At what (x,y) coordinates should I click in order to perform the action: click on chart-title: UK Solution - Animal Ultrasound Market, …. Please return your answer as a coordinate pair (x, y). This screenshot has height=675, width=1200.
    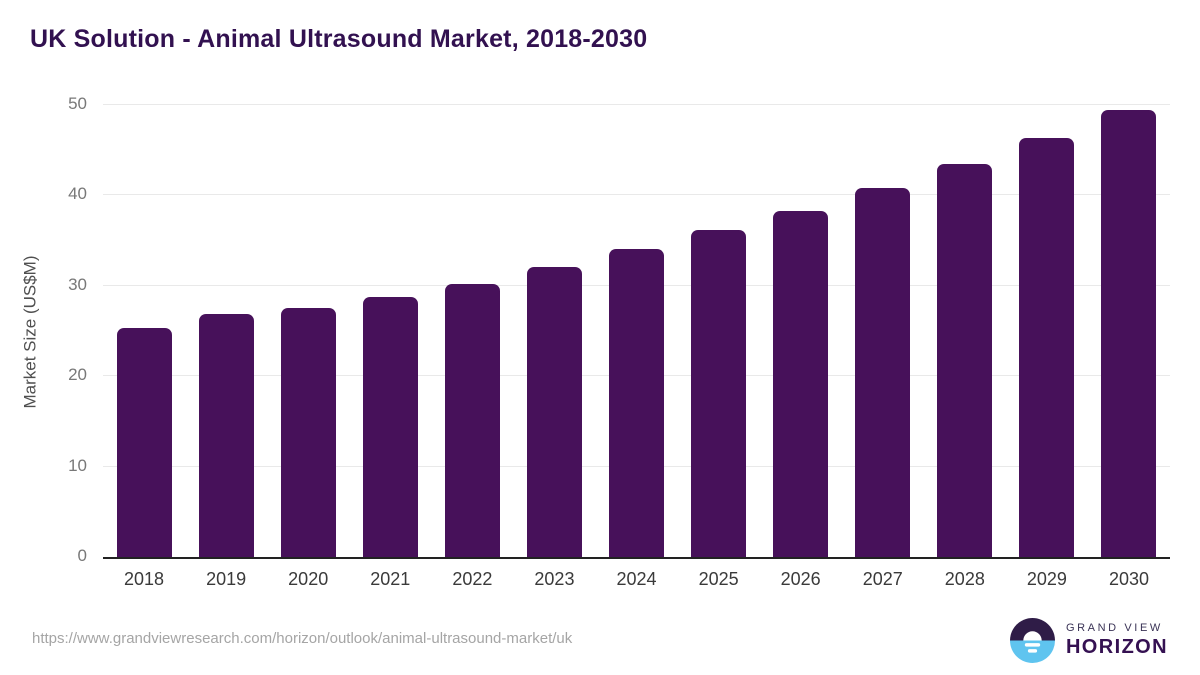
    Looking at the image, I should click on (339, 39).